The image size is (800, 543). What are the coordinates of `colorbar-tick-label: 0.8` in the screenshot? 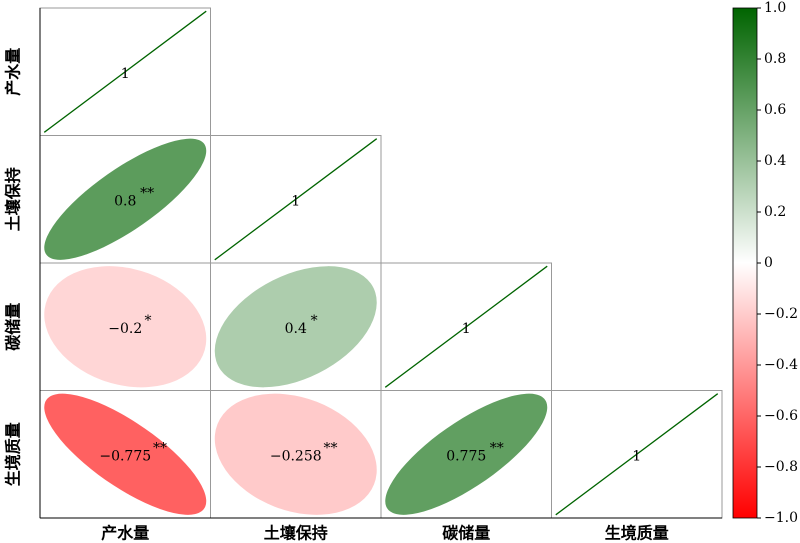 It's located at (775, 59).